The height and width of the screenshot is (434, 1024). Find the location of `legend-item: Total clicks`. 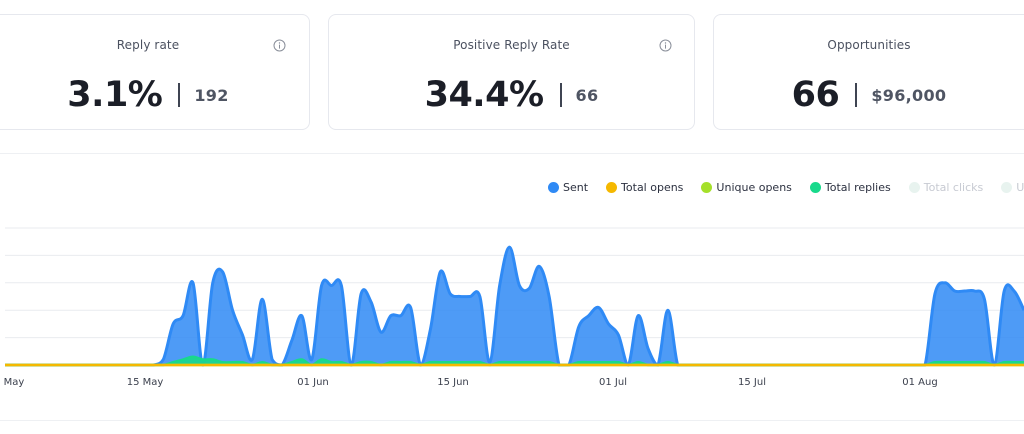

legend-item: Total clicks is located at coordinates (946, 187).